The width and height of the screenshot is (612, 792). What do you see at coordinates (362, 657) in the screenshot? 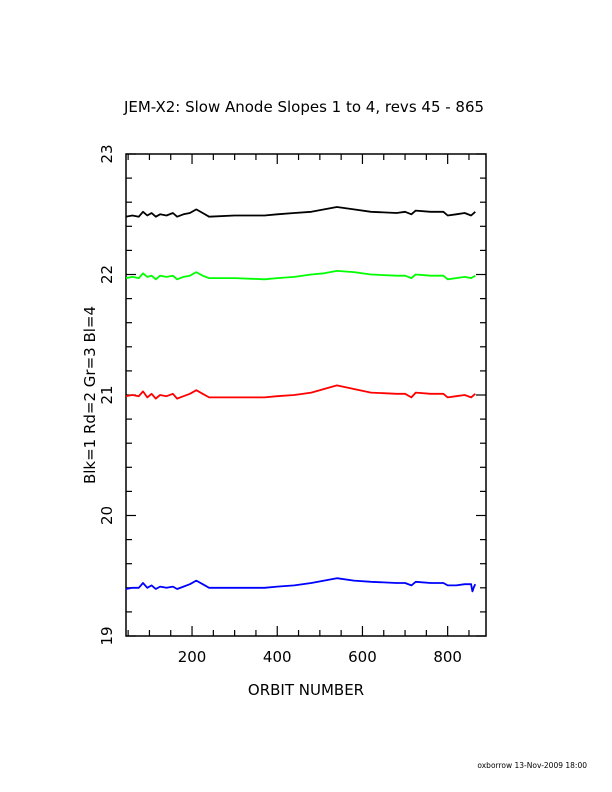
I see `x-tick-label: 600` at bounding box center [362, 657].